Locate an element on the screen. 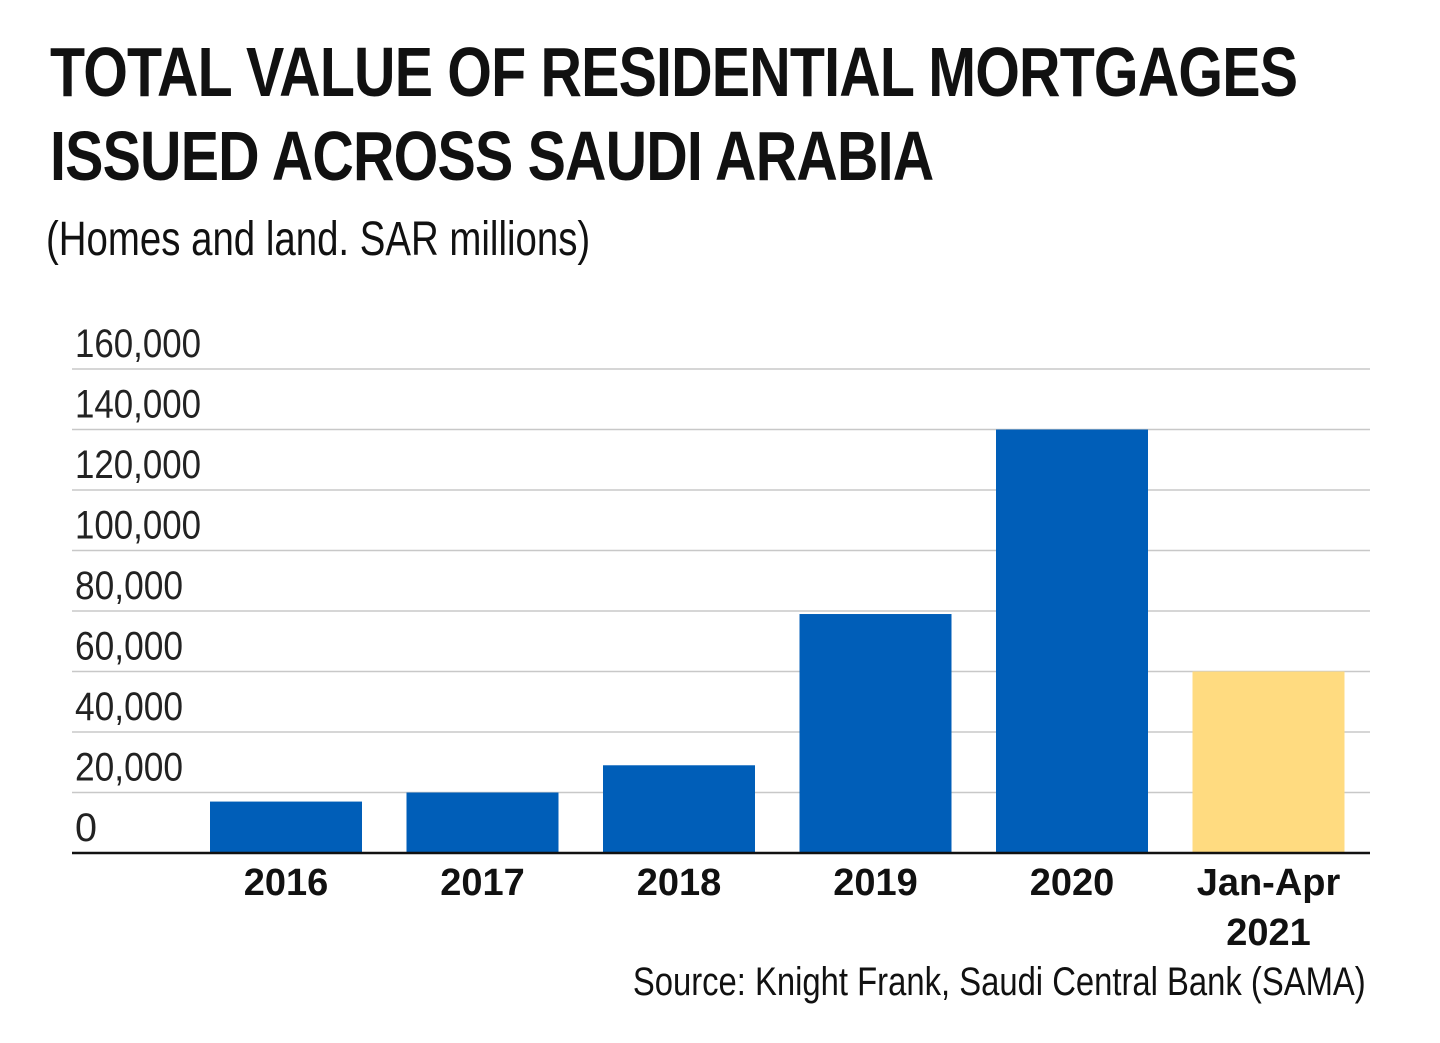 Image resolution: width=1440 pixels, height=1043 pixels. x-tick-label: Jan-Apr is located at coordinates (1269, 883).